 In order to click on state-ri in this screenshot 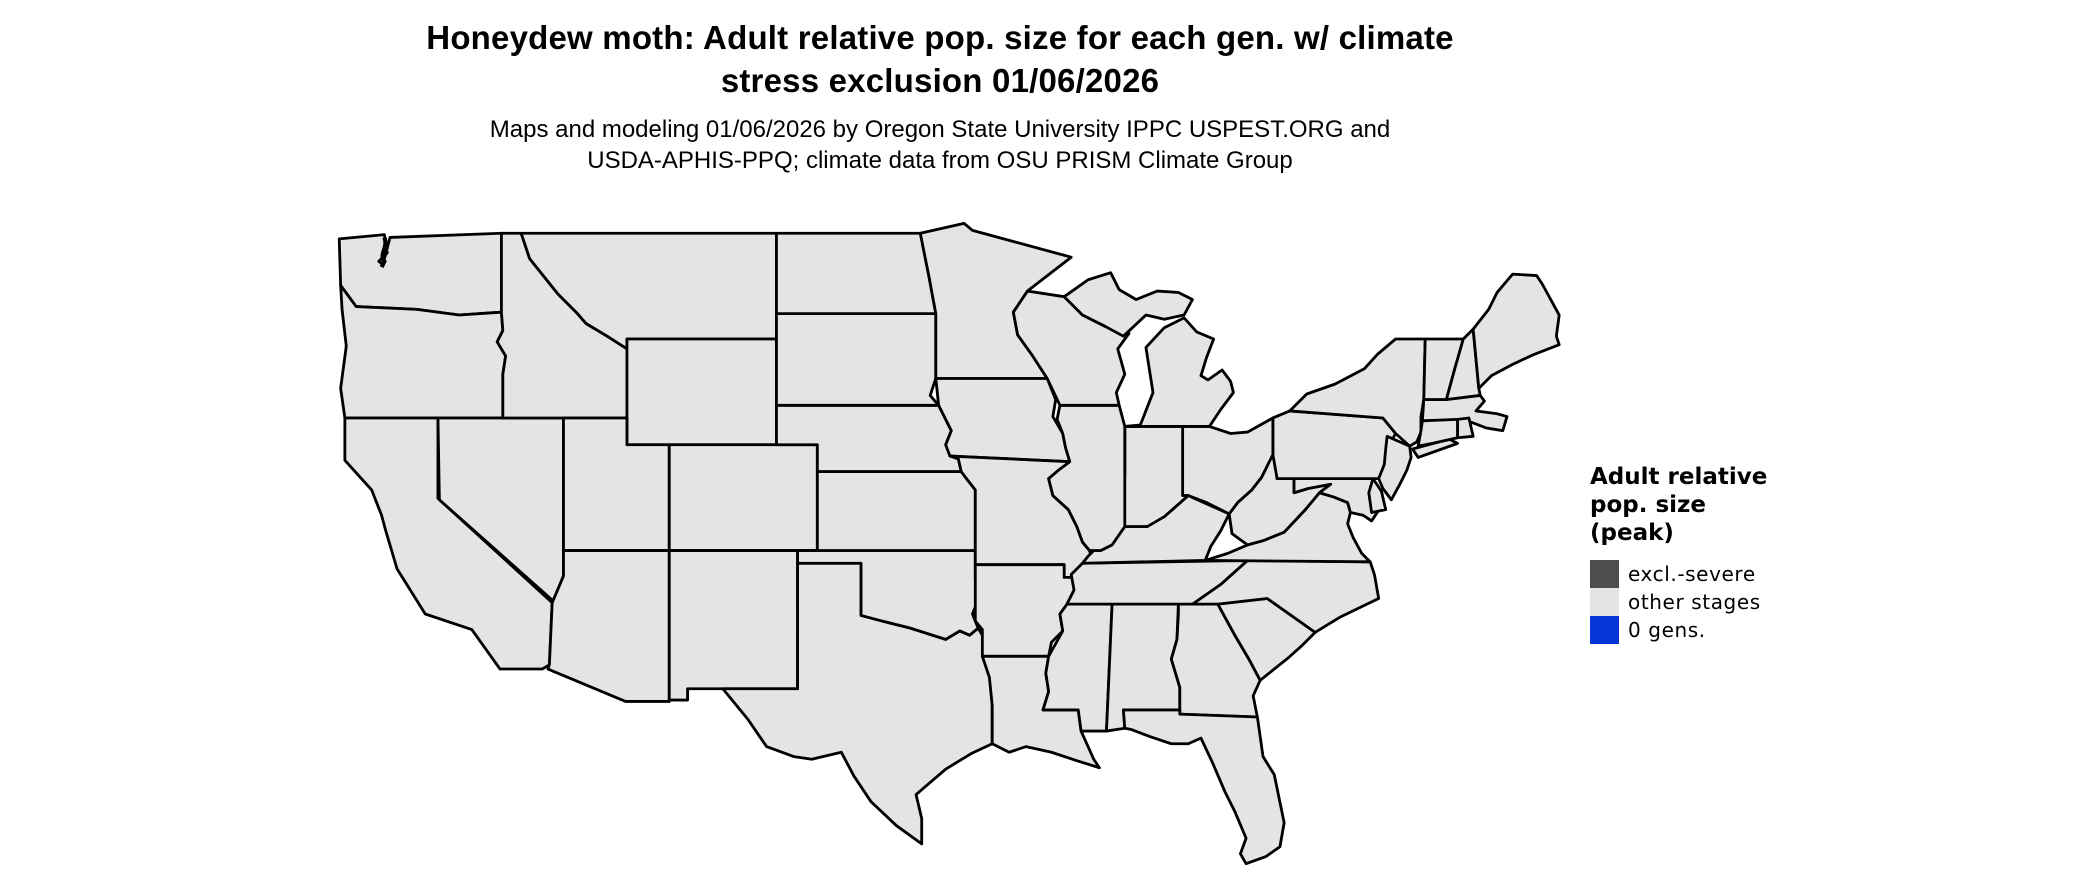, I will do `click(1465, 428)`.